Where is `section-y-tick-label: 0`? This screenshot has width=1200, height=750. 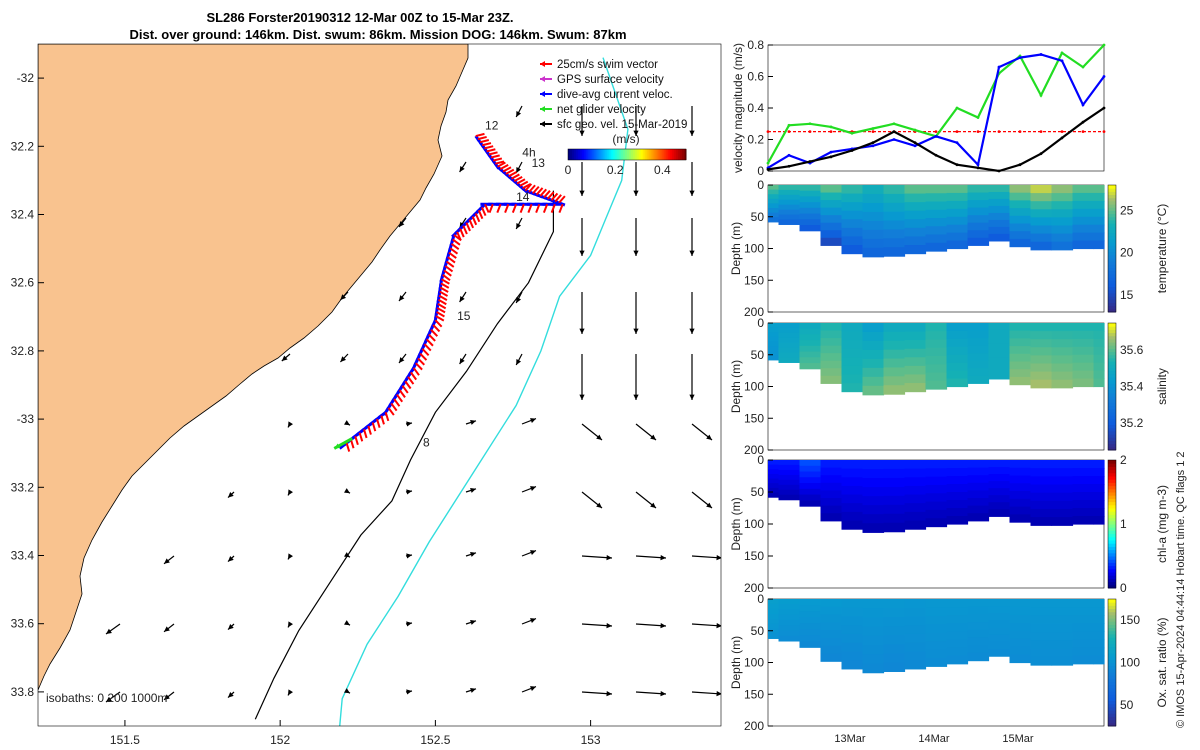 section-y-tick-label: 0 is located at coordinates (760, 460).